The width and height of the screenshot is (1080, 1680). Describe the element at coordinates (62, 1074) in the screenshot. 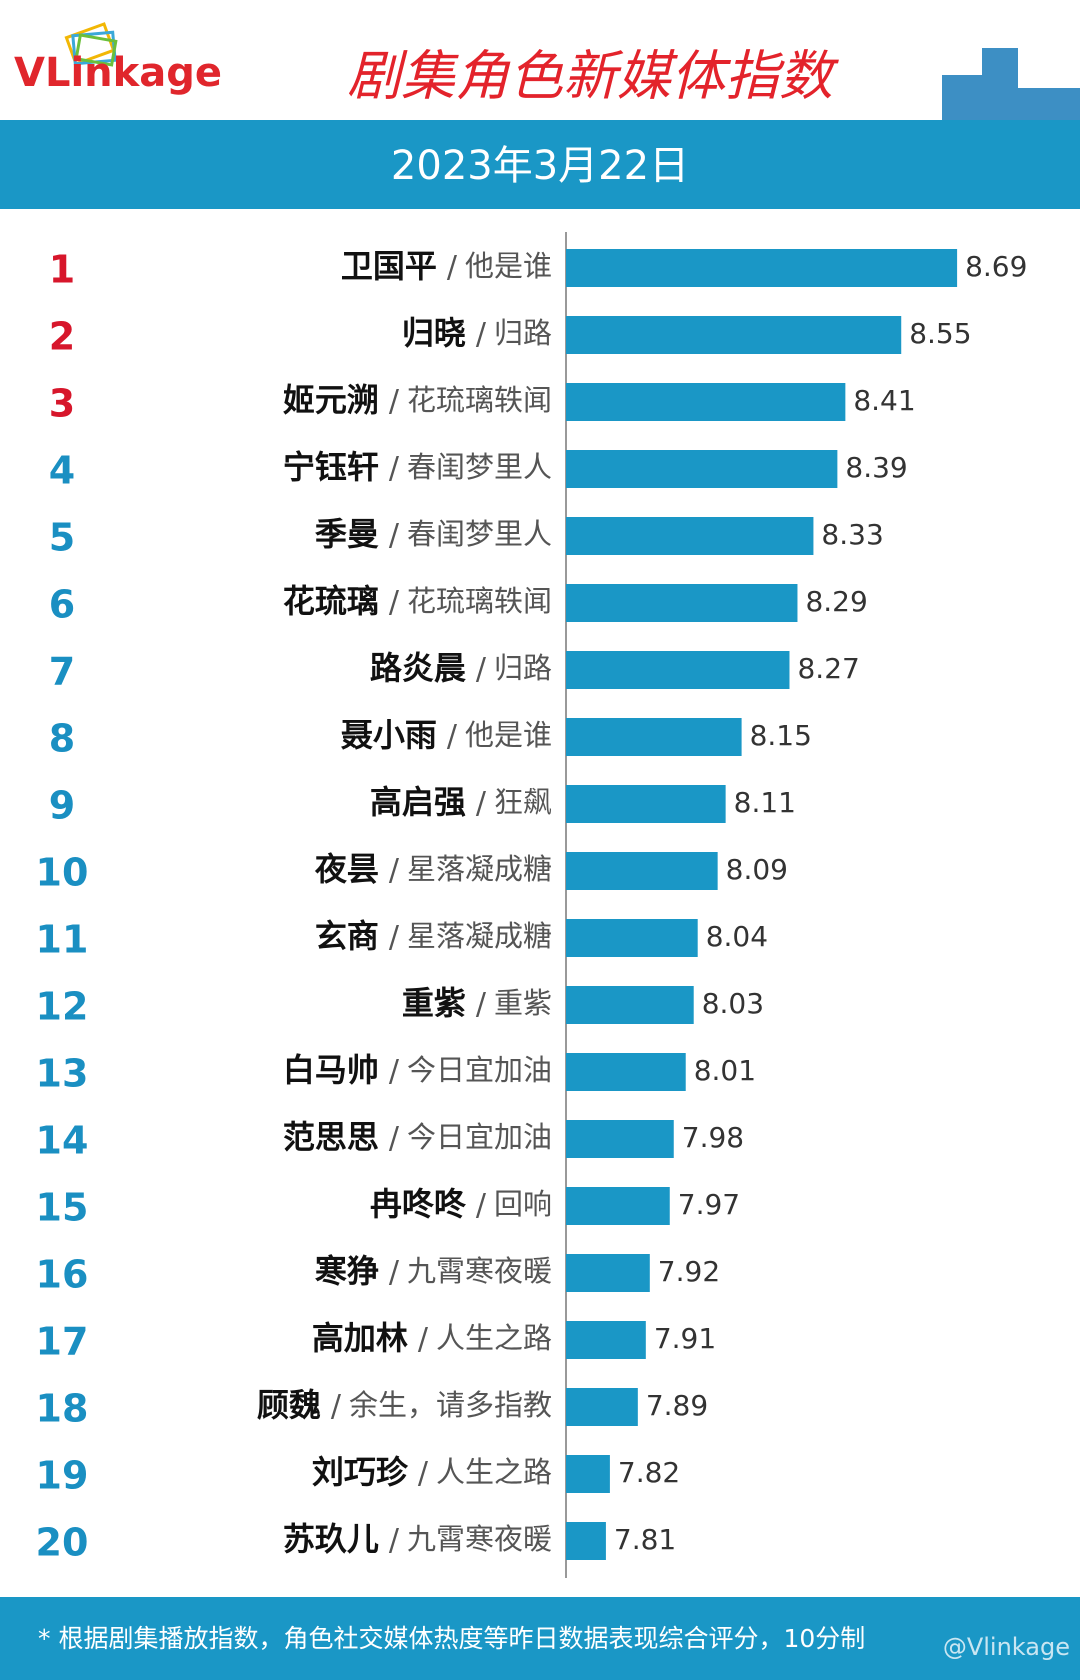

I see `rank: 13` at that location.